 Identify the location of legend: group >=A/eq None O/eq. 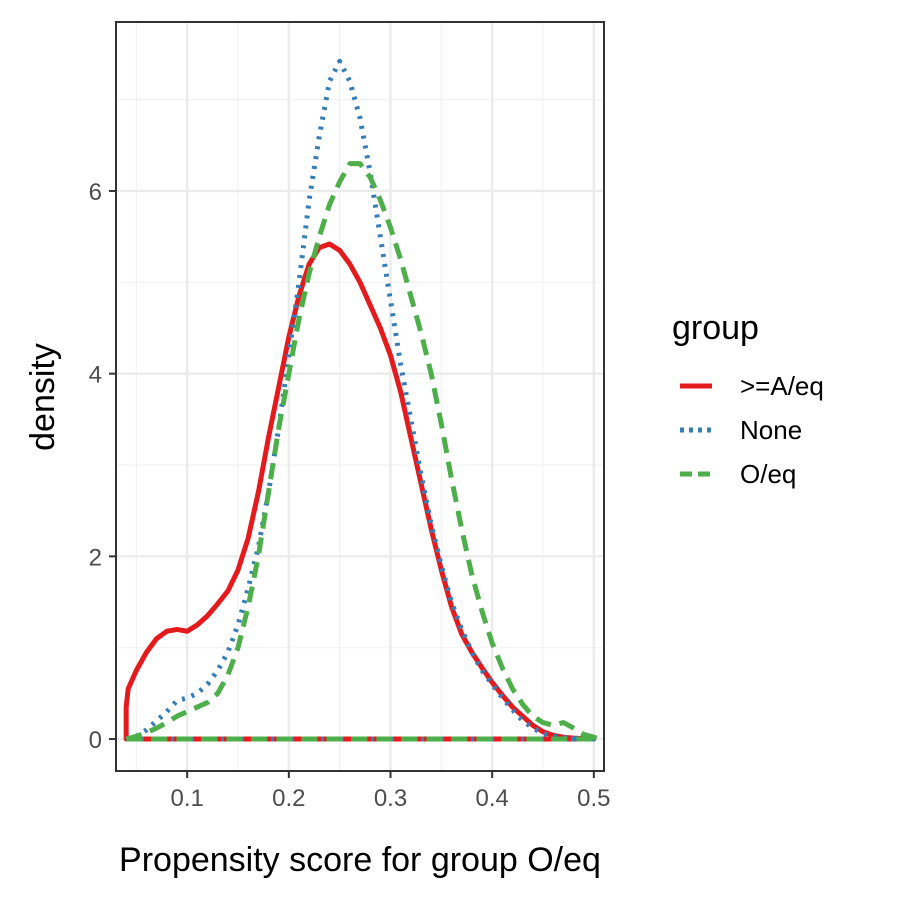
(748, 399).